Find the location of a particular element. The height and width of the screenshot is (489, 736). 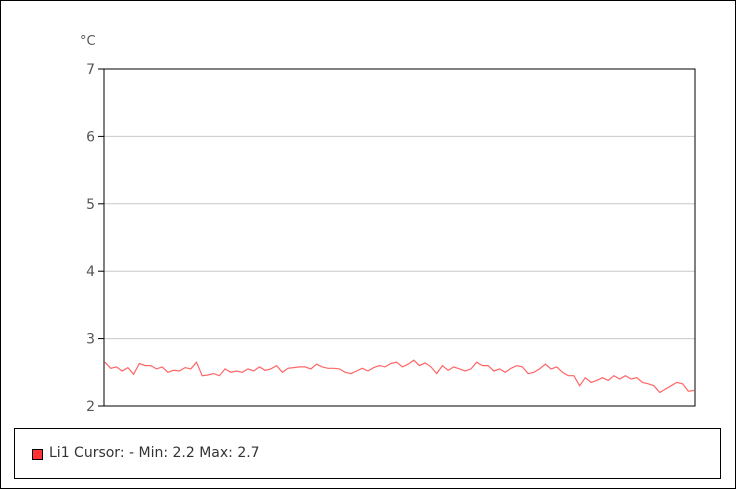

y-tick-label-2: 2 is located at coordinates (90, 407).